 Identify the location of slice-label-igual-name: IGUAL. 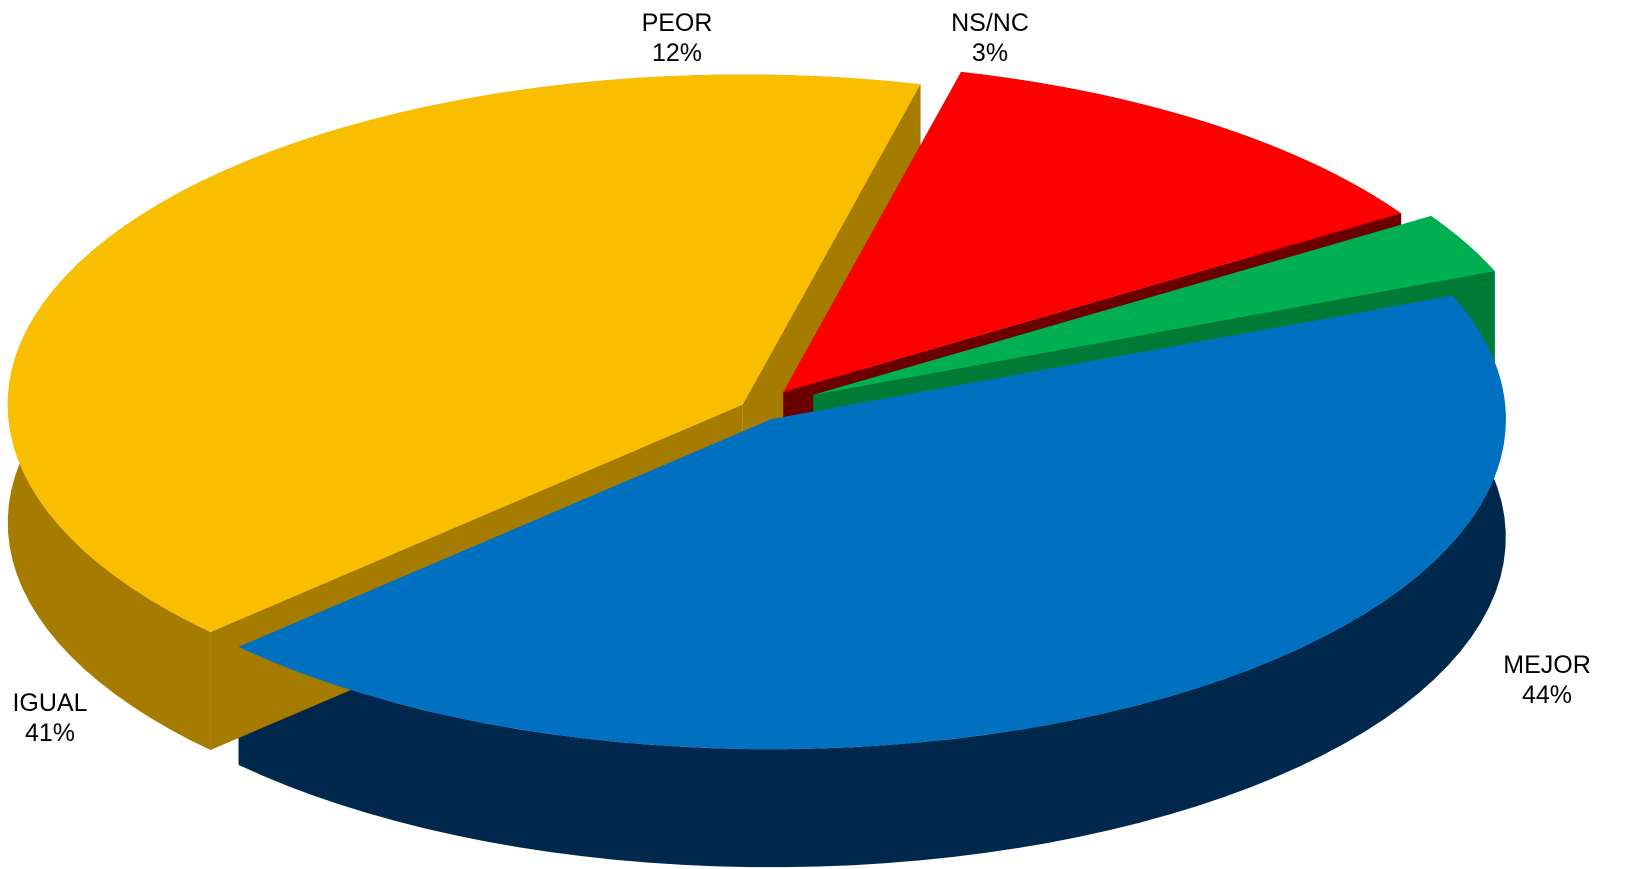
(50, 703).